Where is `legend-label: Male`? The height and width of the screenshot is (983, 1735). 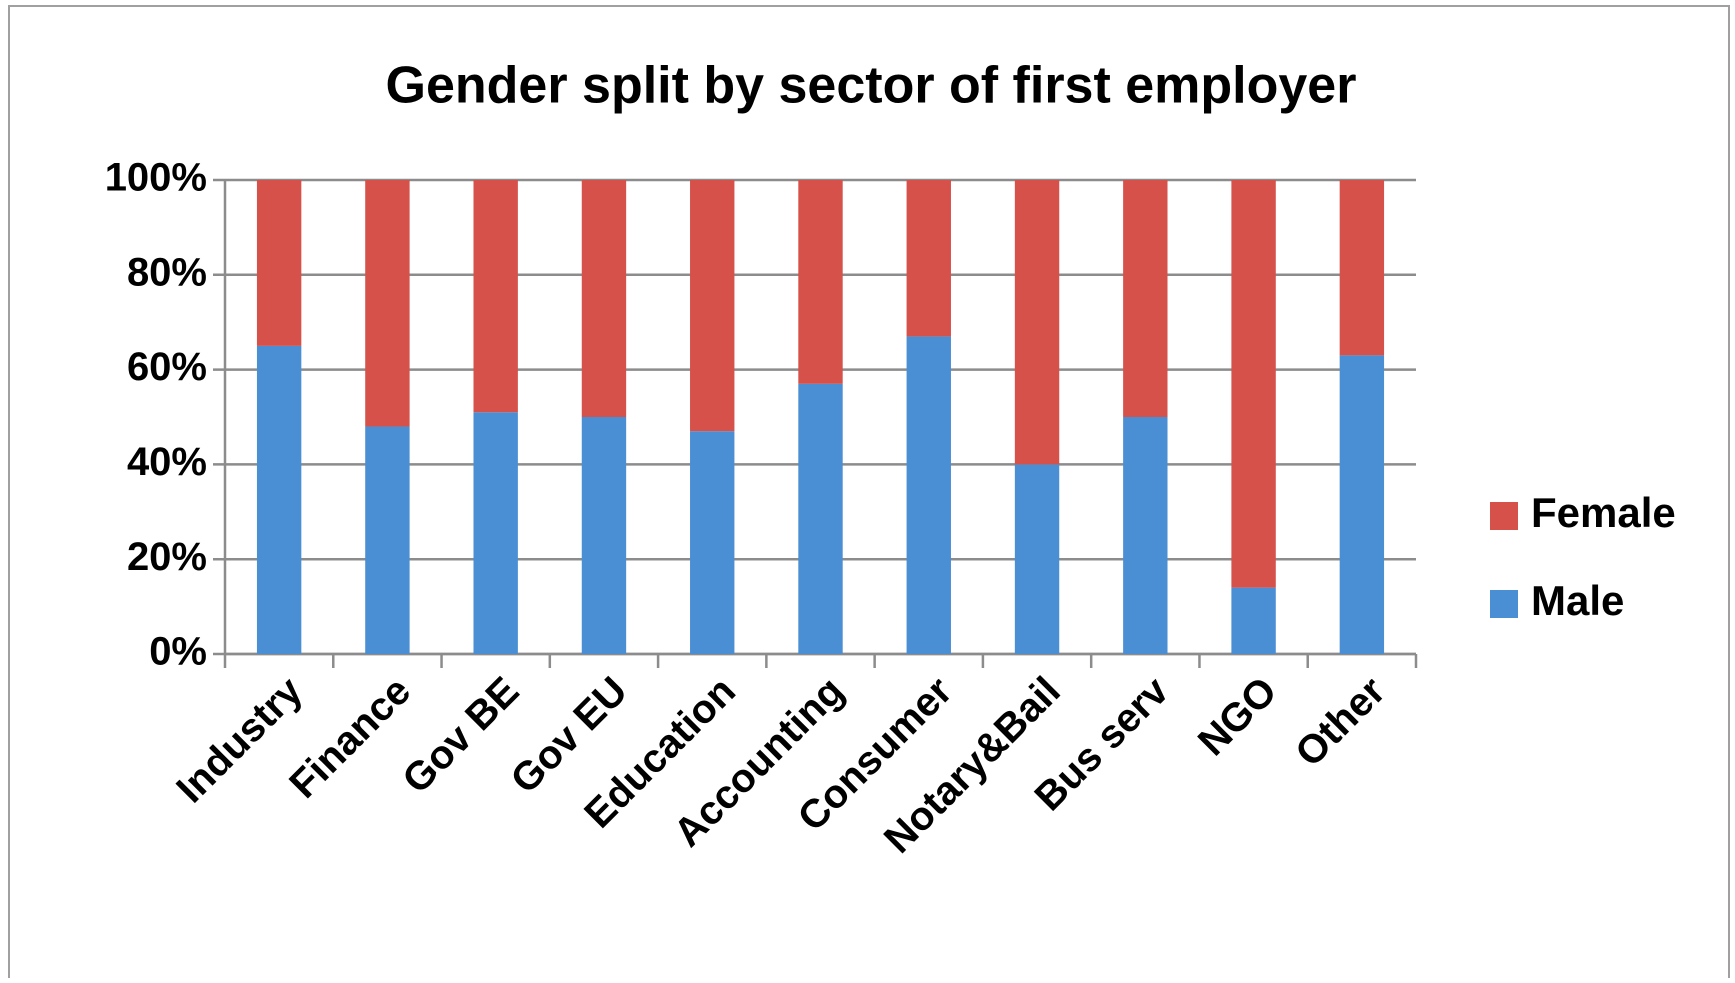
legend-label: Male is located at coordinates (1577, 600).